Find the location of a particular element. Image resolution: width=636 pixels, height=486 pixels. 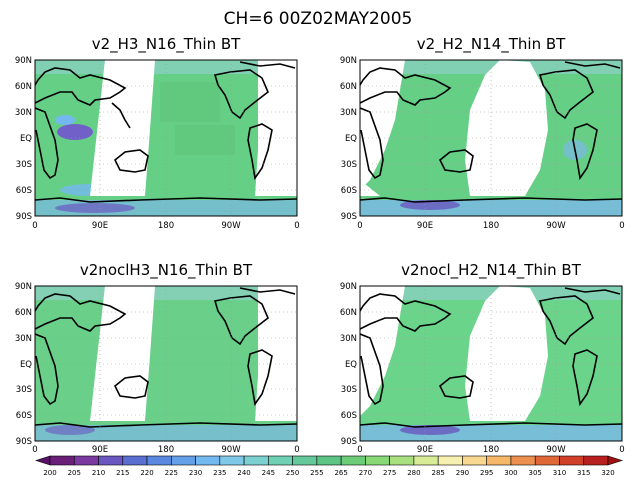

colorbar-label: 250 is located at coordinates (292, 473).